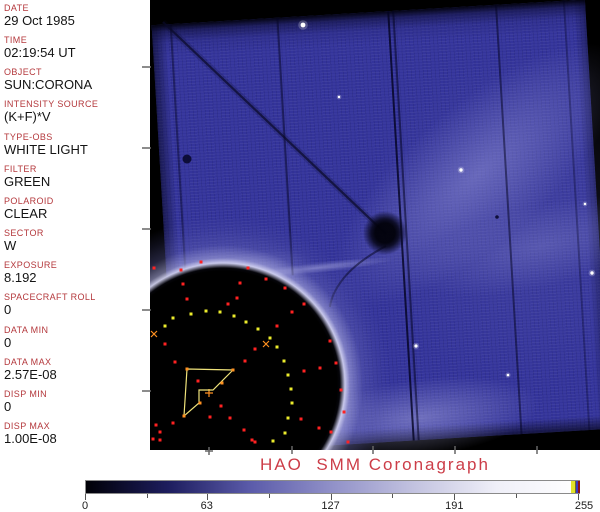  I want to click on field-time: TIME 02:19:54 UT, so click(76, 47).